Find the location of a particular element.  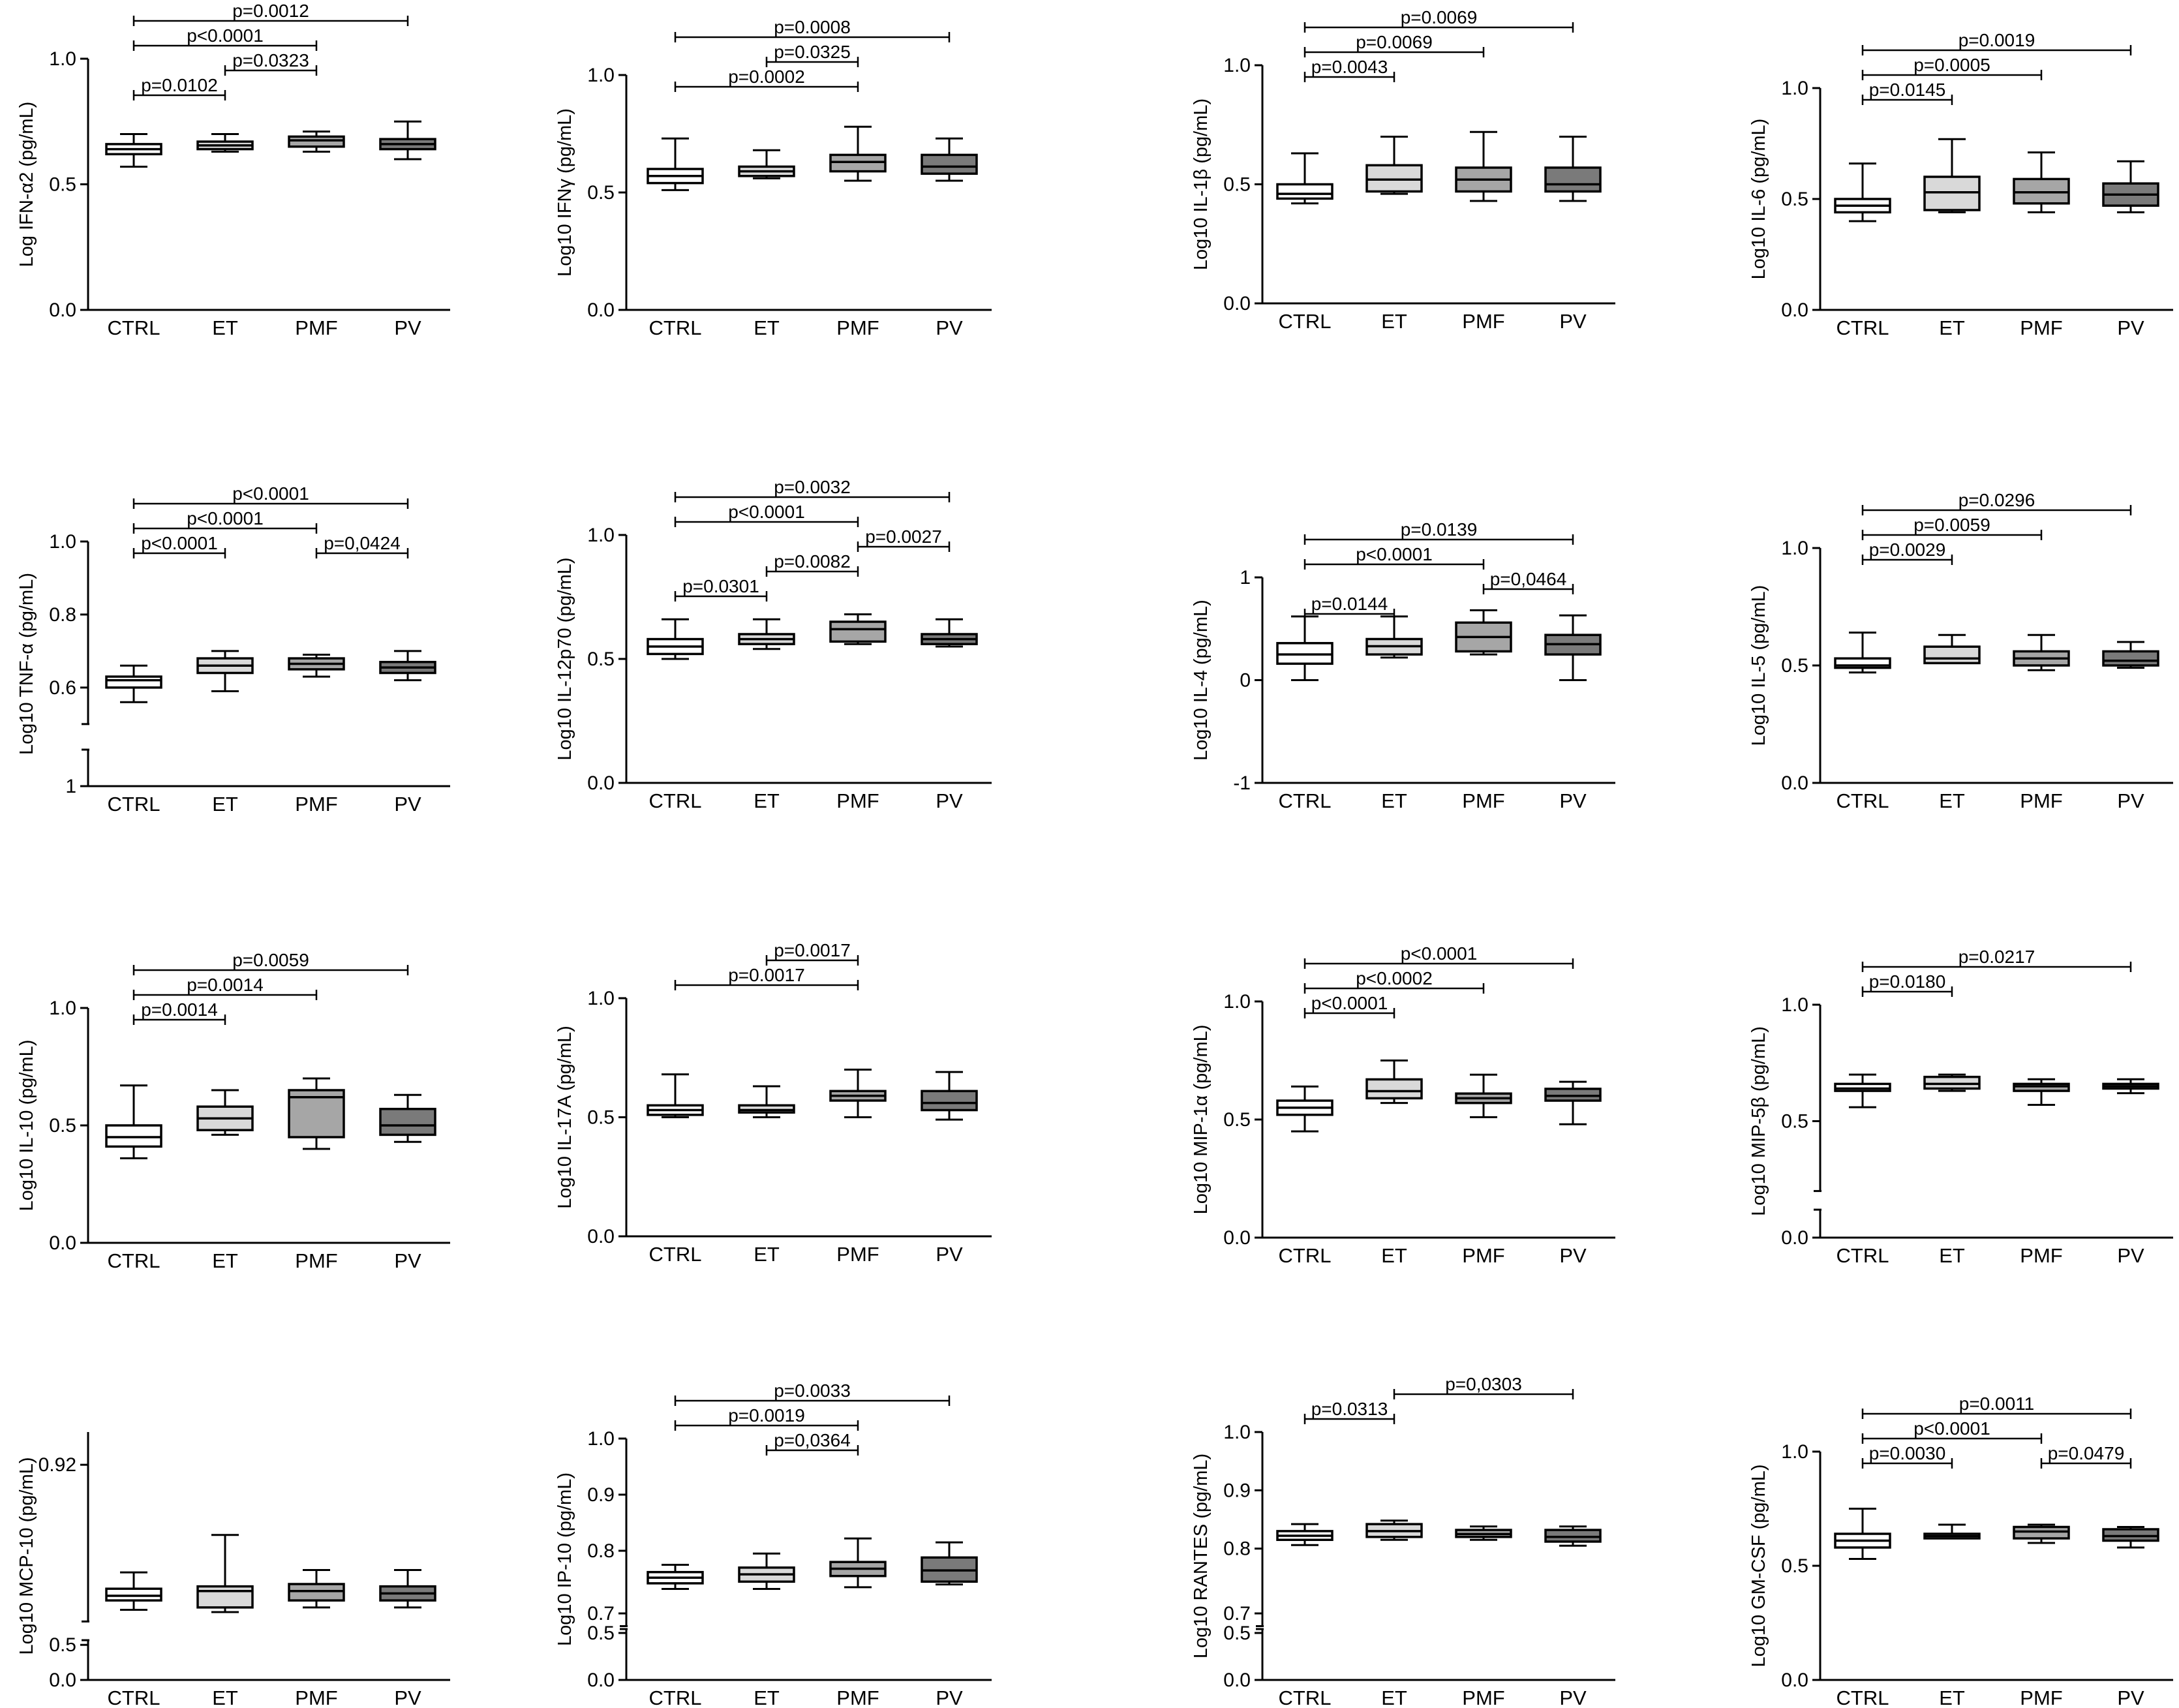

significance-bracket: p=0.0043 is located at coordinates (1349, 69).